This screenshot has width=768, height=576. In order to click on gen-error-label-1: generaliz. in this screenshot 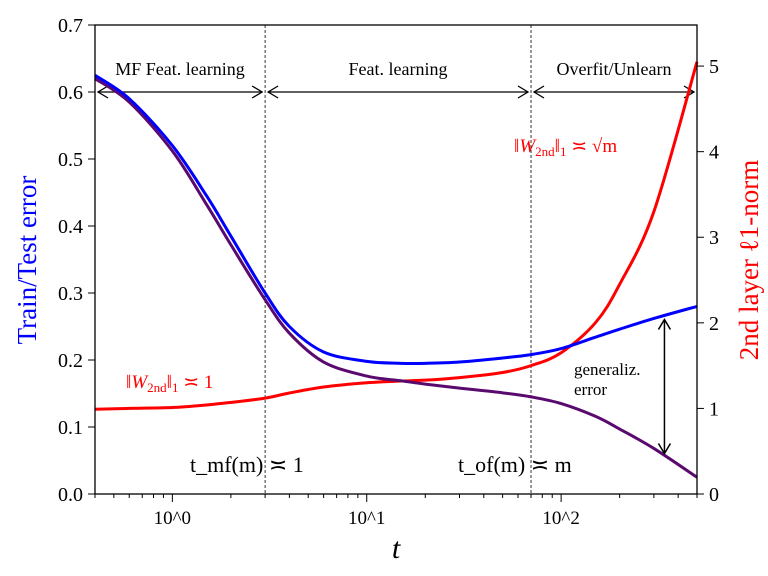, I will do `click(607, 369)`.